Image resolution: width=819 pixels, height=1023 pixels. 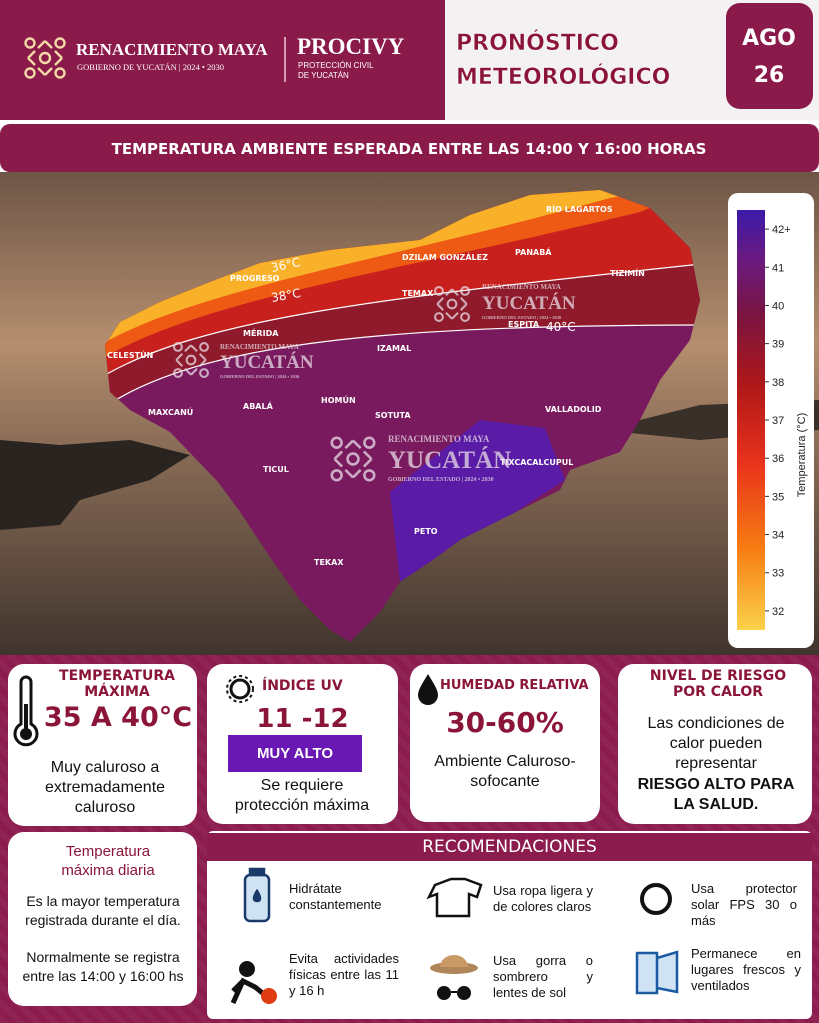 What do you see at coordinates (426, 531) in the screenshot?
I see `place: PETO` at bounding box center [426, 531].